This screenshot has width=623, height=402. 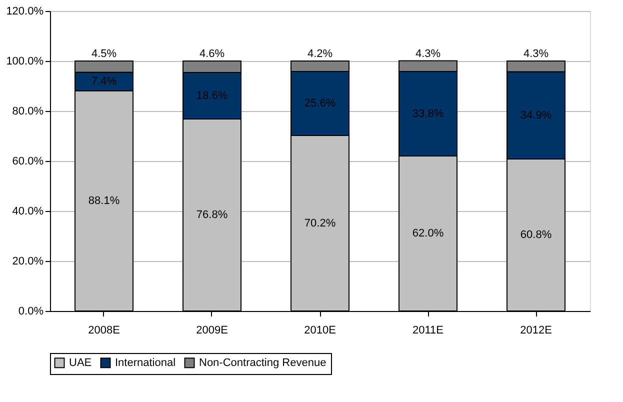 I want to click on data-label: 4.6%, so click(x=212, y=54).